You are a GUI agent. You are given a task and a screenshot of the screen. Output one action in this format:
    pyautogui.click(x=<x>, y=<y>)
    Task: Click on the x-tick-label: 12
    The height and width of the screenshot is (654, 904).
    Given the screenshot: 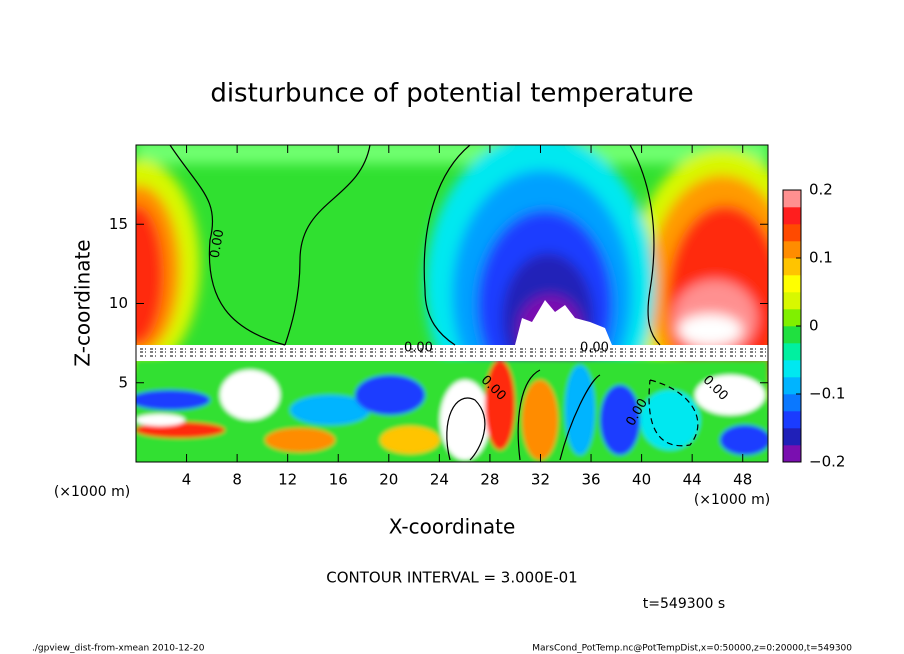 What is the action you would take?
    pyautogui.click(x=287, y=480)
    